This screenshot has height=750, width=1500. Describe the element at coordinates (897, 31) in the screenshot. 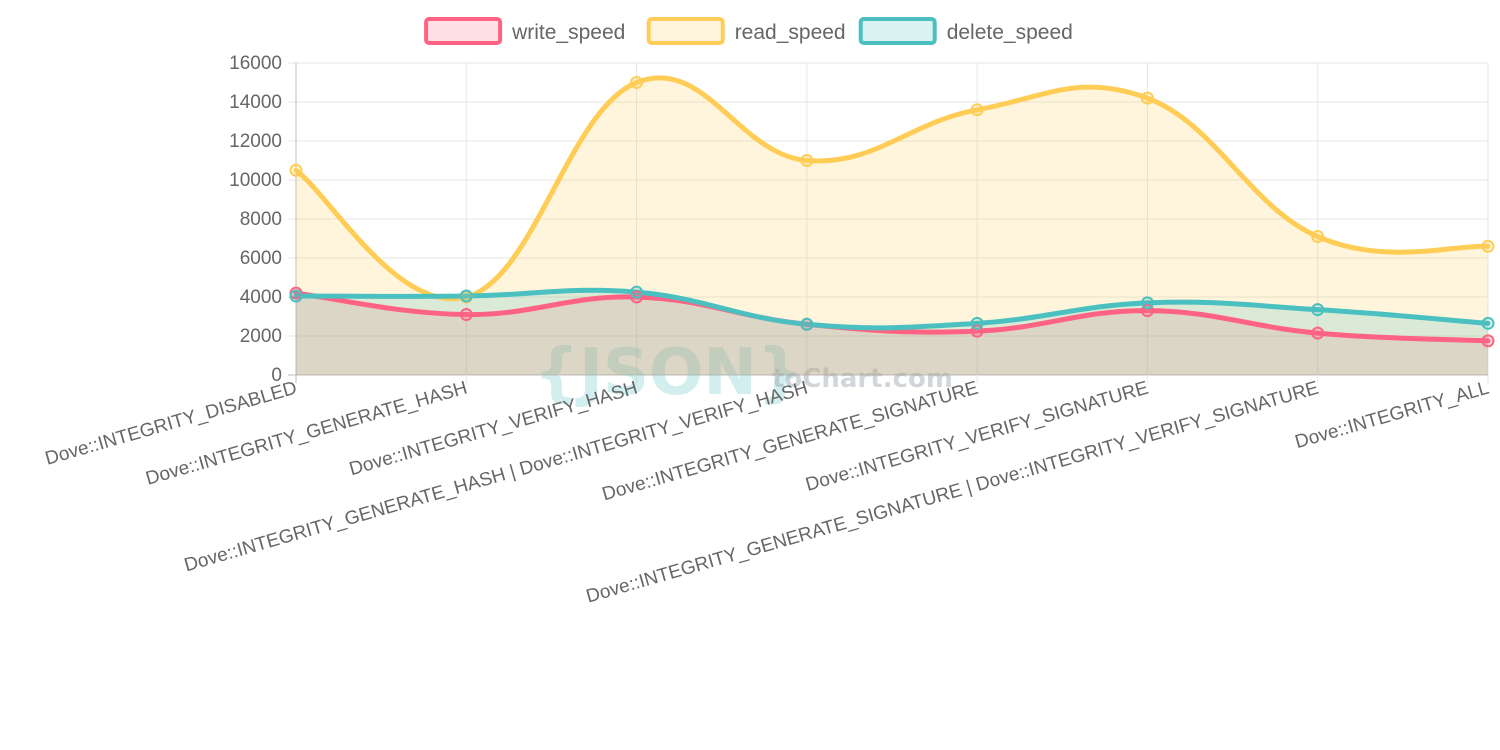

I see `legend-swatch-delete_speed` at that location.